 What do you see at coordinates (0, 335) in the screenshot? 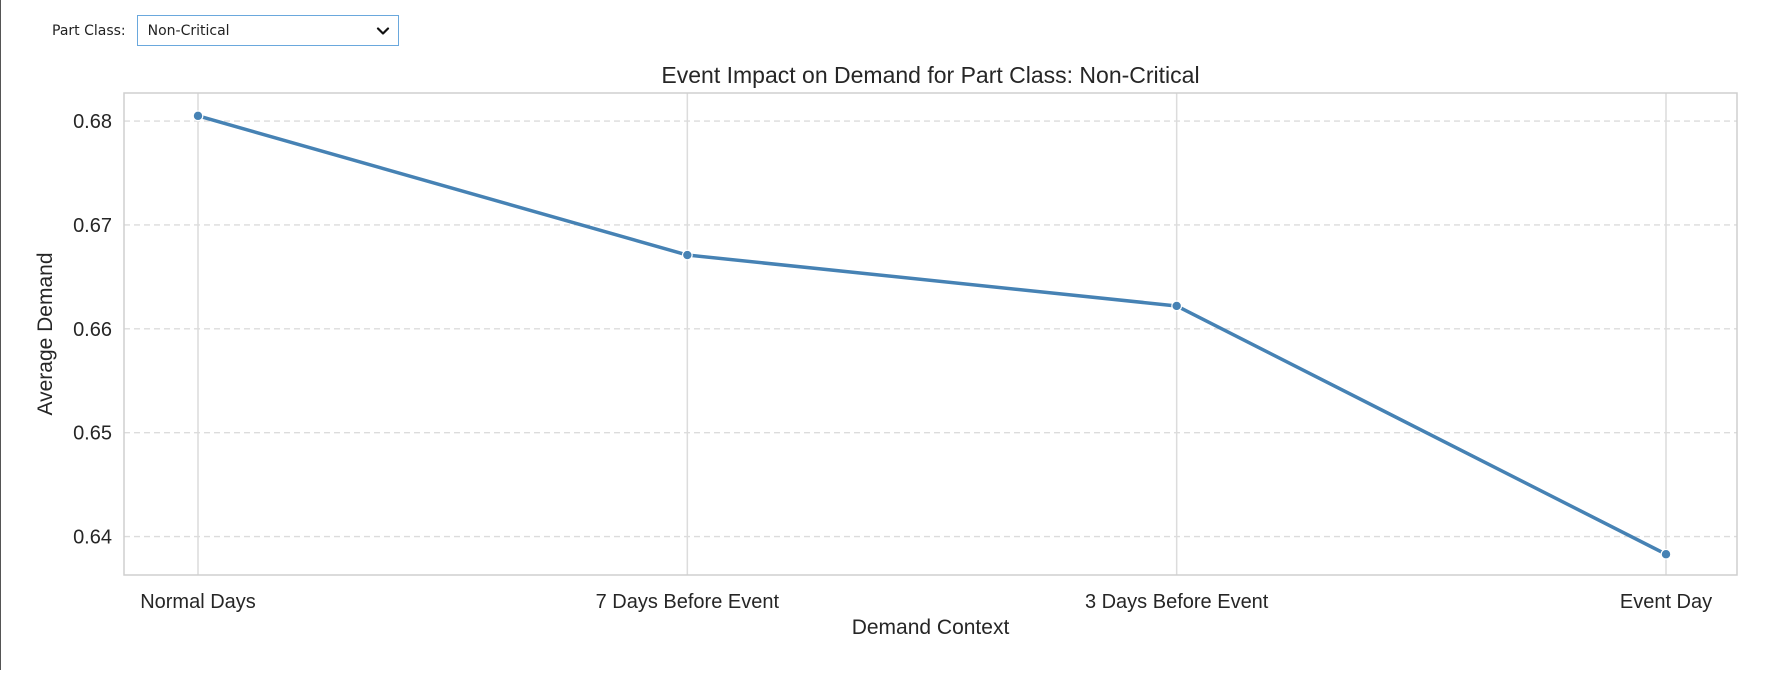
I see `window-edge` at bounding box center [0, 335].